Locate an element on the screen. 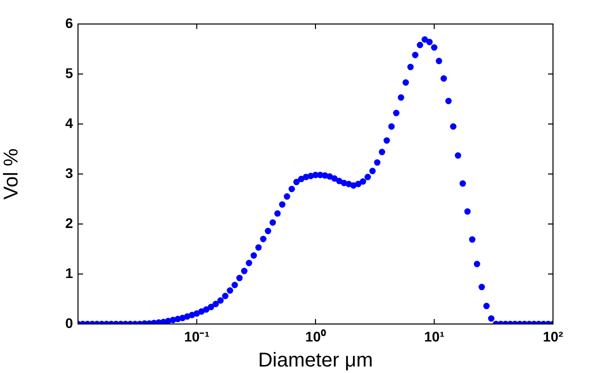  y-tick-label: 6 is located at coordinates (69, 22).